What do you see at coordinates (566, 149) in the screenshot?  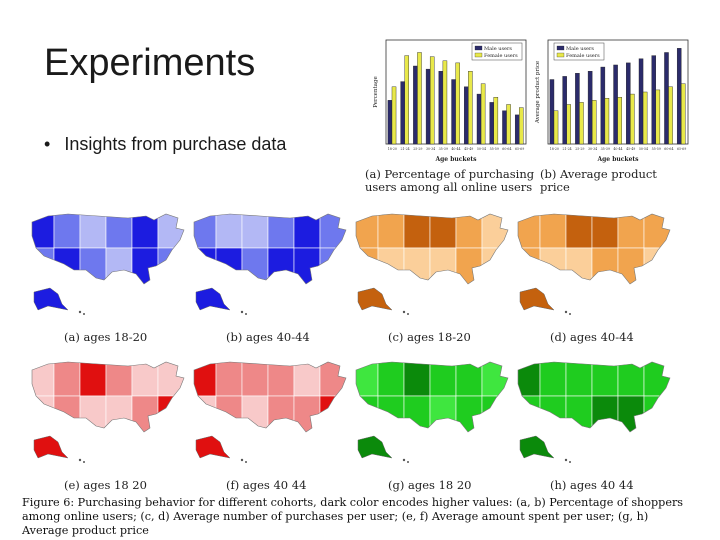 I see `x-tick-label: 21-24` at bounding box center [566, 149].